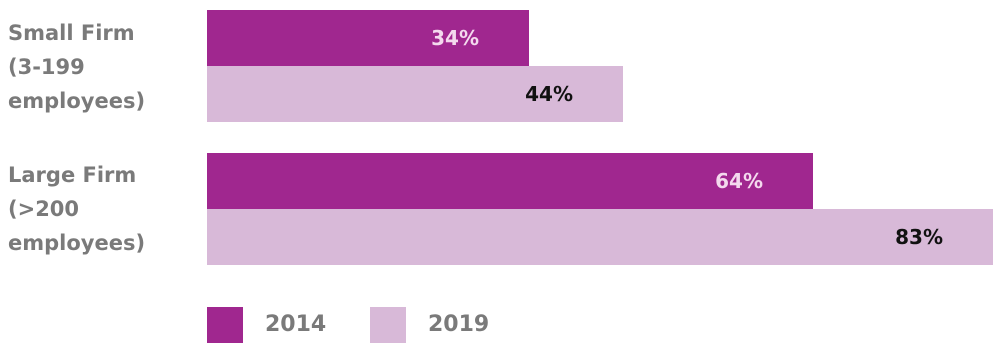 This screenshot has width=996, height=343. What do you see at coordinates (368, 38) in the screenshot?
I see `bar-small-firm-2014: 34%` at bounding box center [368, 38].